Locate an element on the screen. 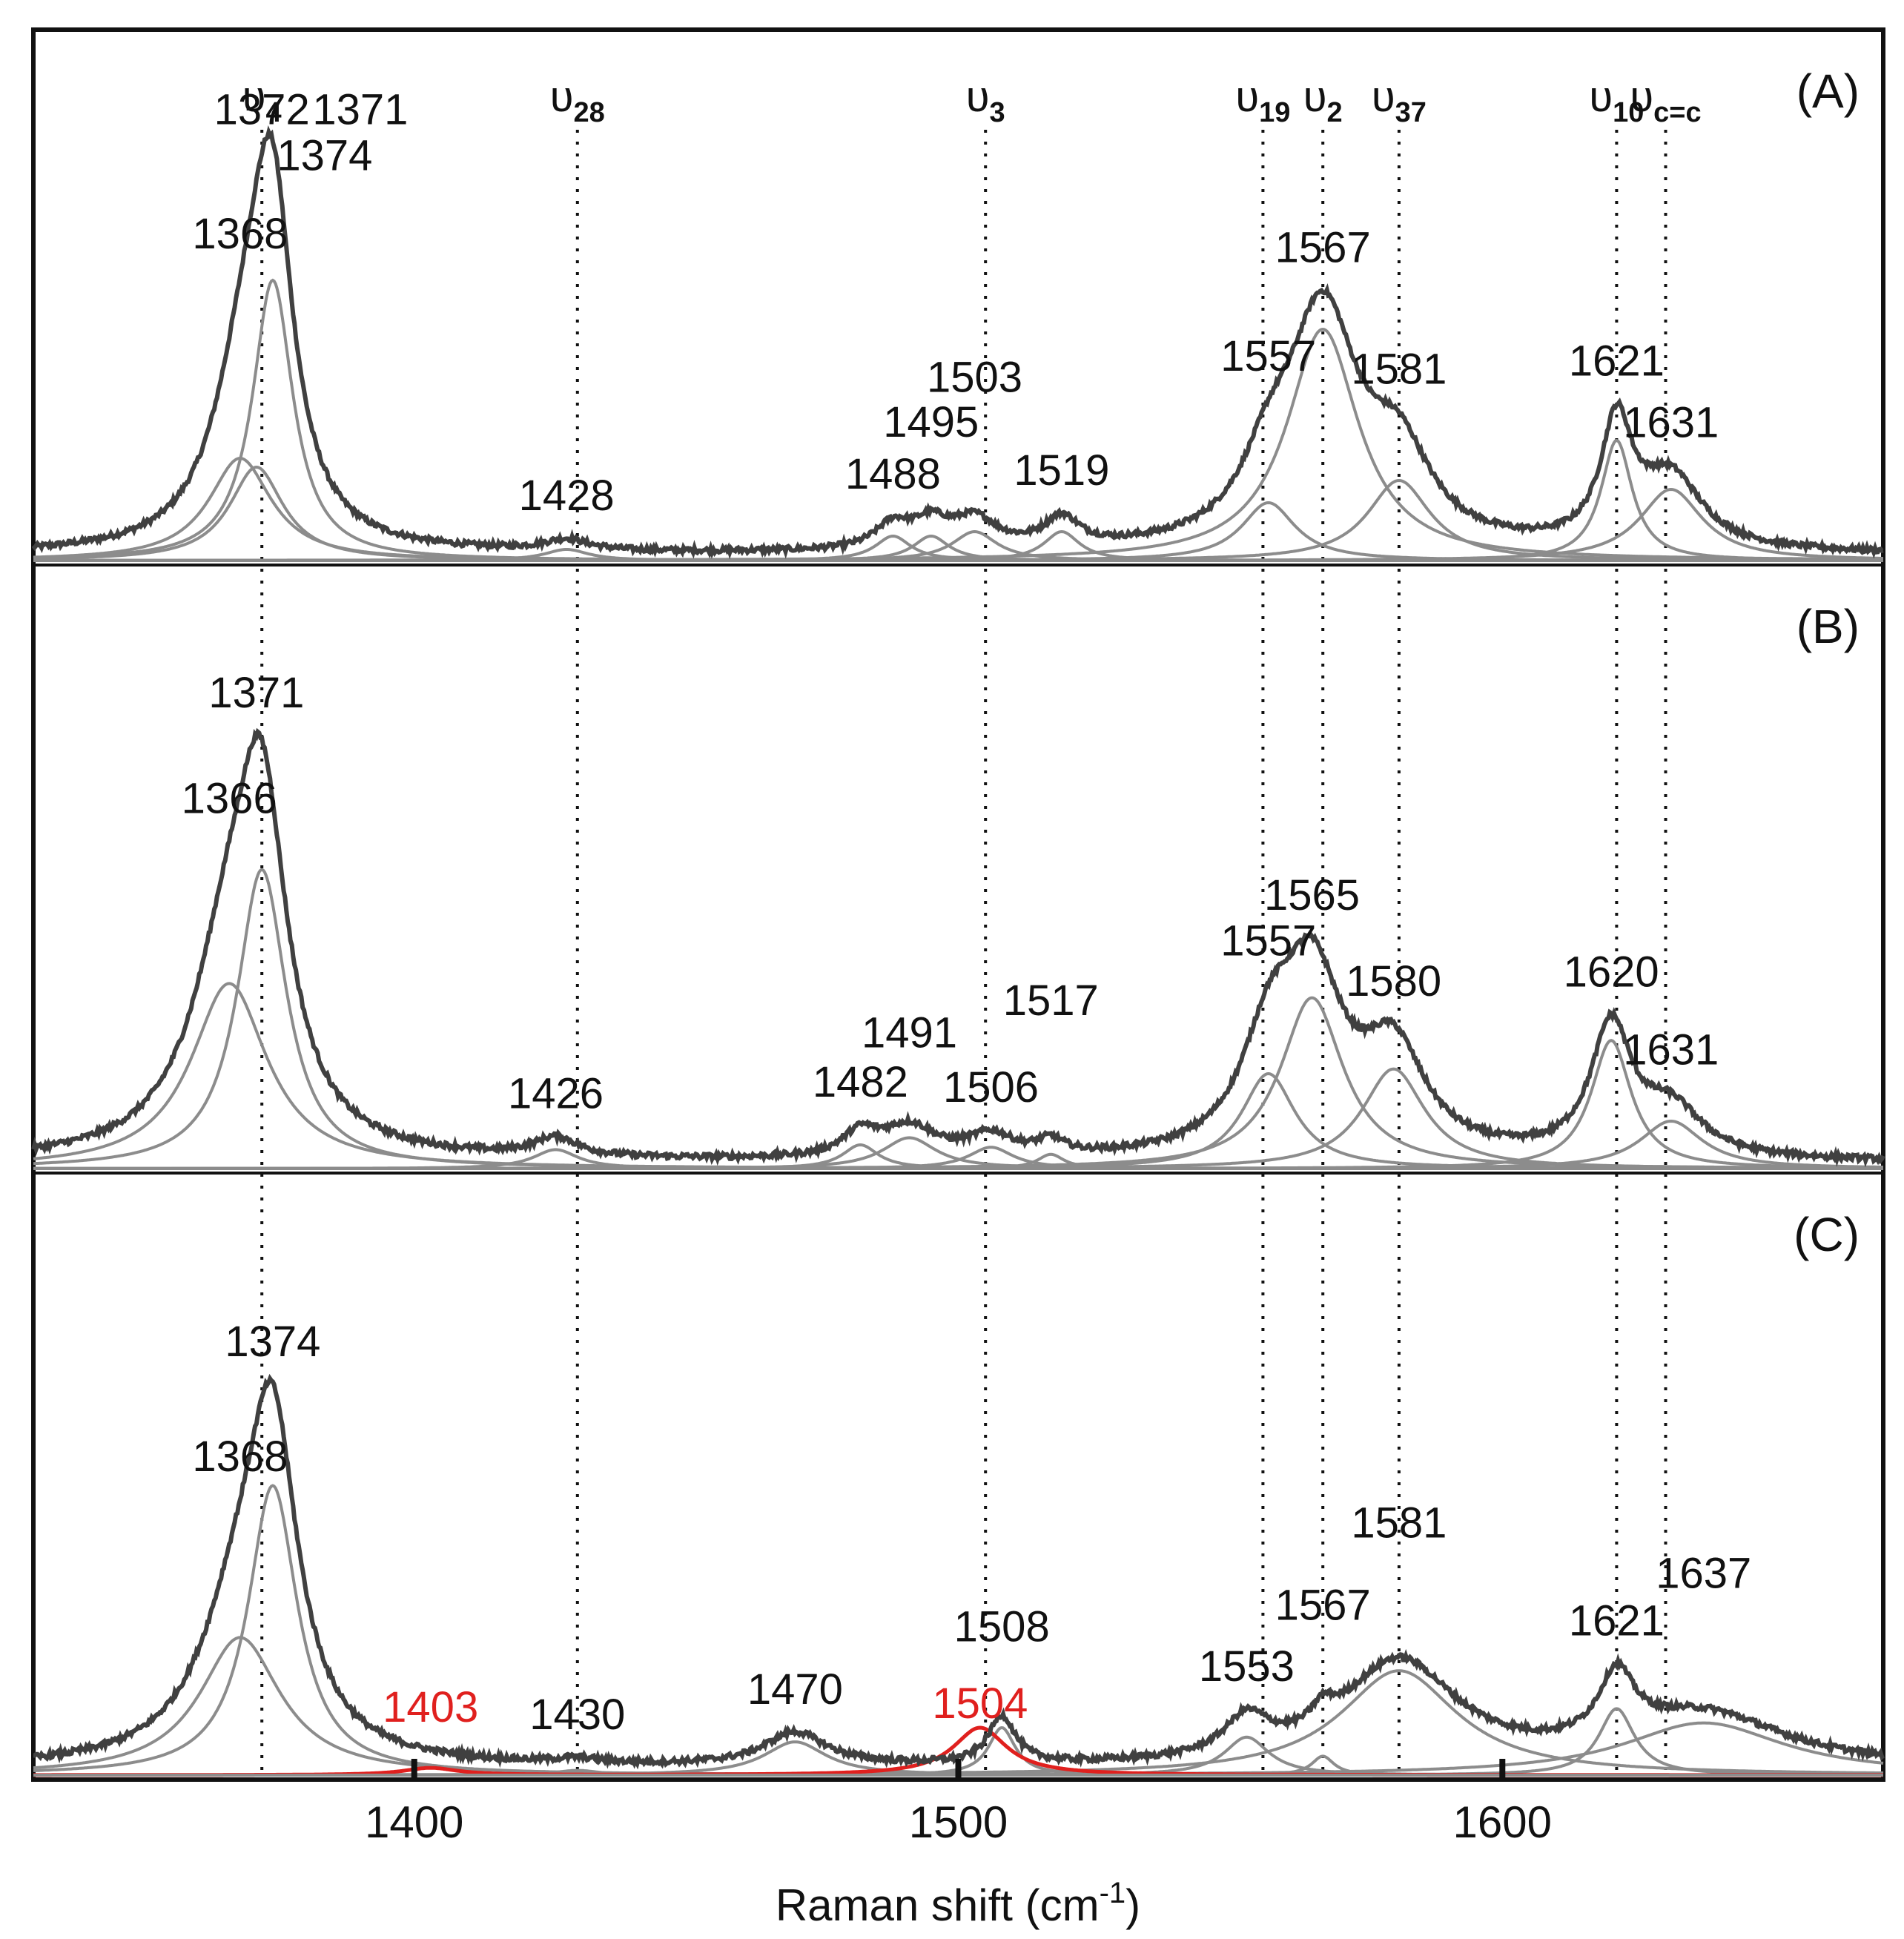  peak-label-1637: 1637 is located at coordinates (1704, 1573).